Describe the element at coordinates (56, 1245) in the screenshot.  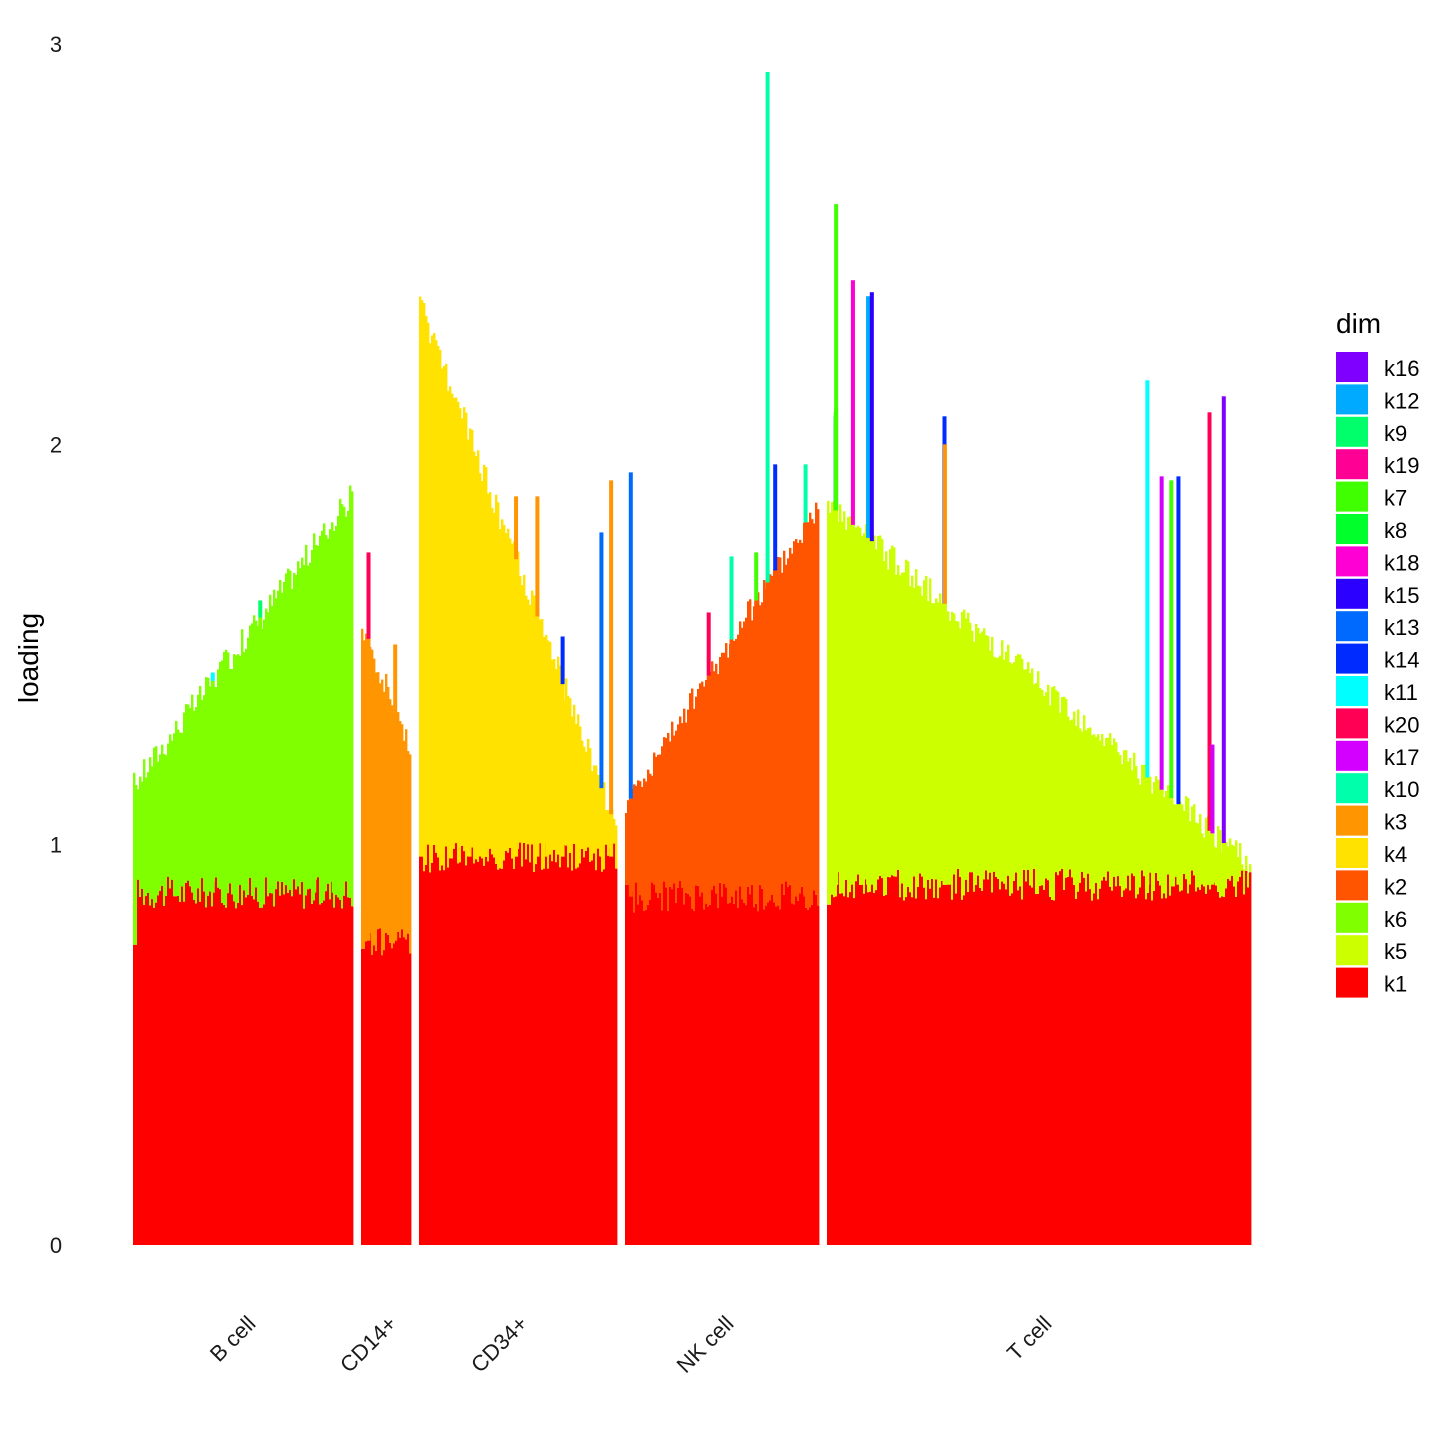
I see `y-tick-label: 0` at that location.